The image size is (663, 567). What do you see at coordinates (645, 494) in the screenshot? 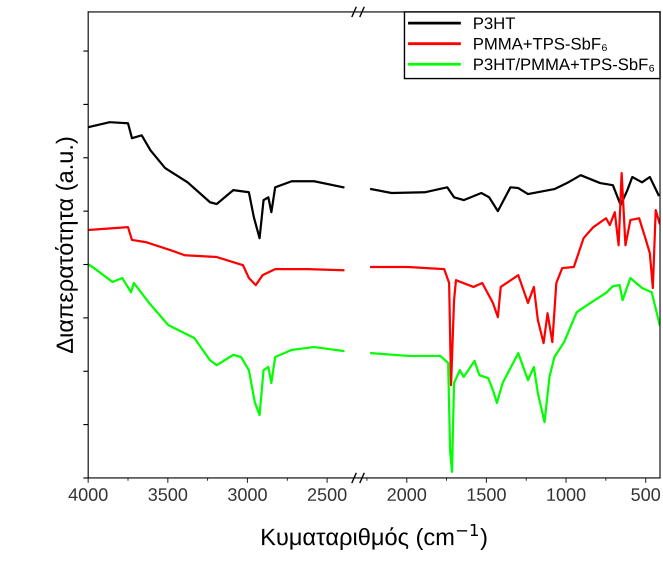
I see `x-tick-label: 500` at bounding box center [645, 494].